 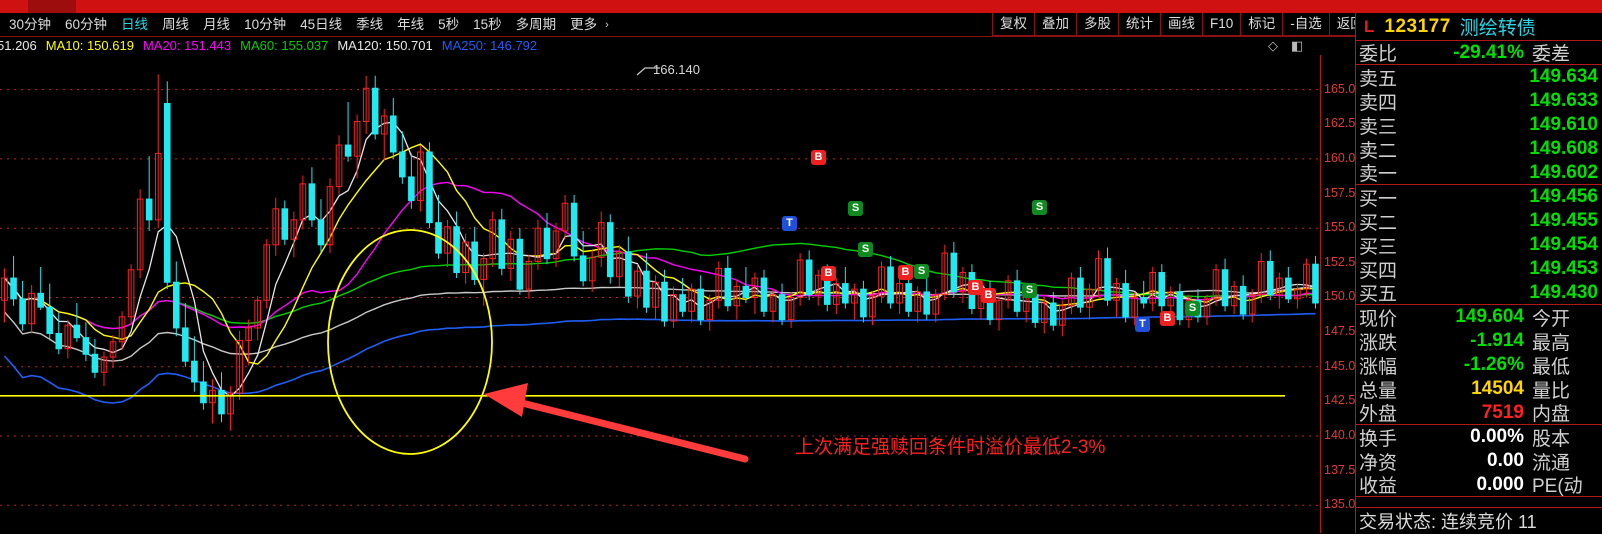 What do you see at coordinates (828, 273) in the screenshot?
I see `trade-marker-b-4: B` at bounding box center [828, 273].